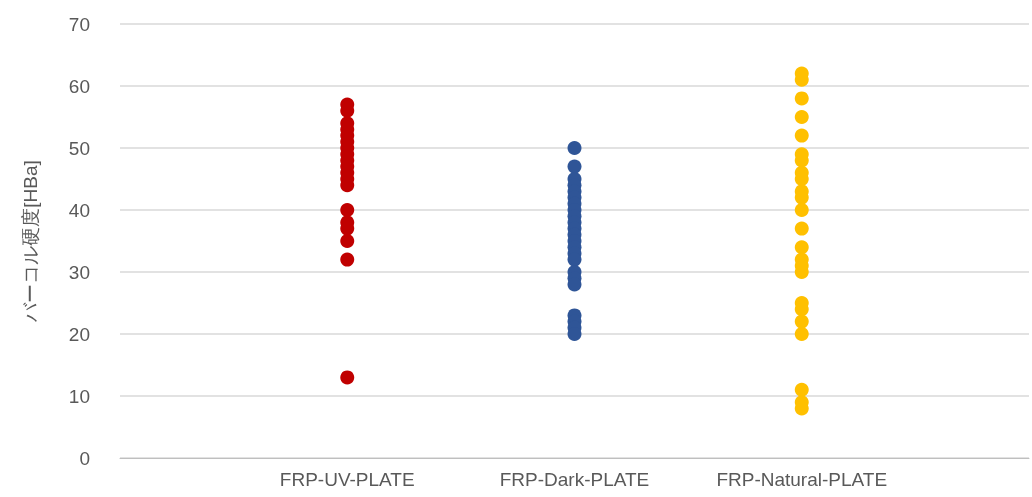  I want to click on y-tick-label: 50, so click(79, 148).